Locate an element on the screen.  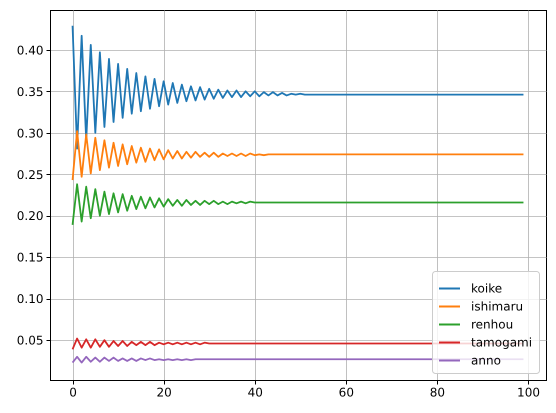
y-tick-label: 0.30 is located at coordinates (30, 133).